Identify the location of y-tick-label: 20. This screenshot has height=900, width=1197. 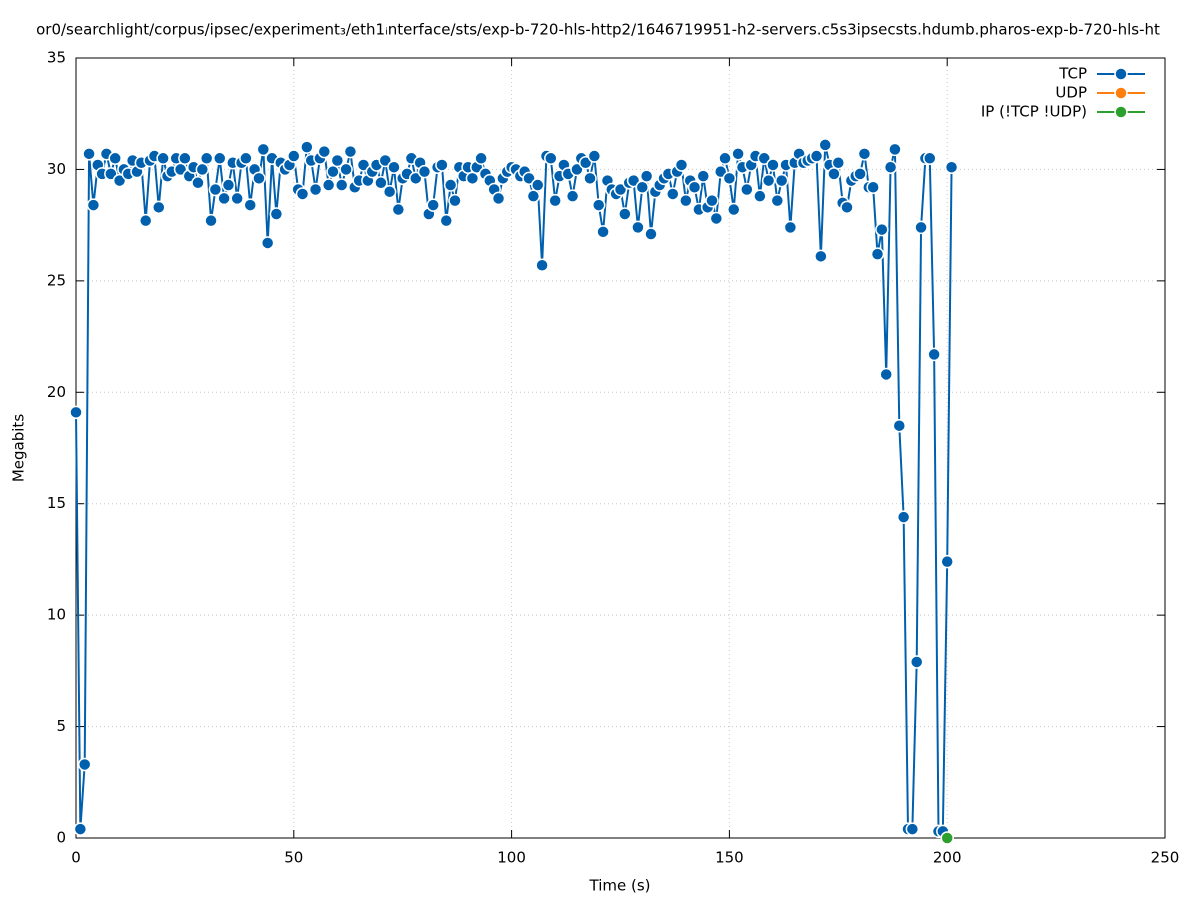
(56, 392).